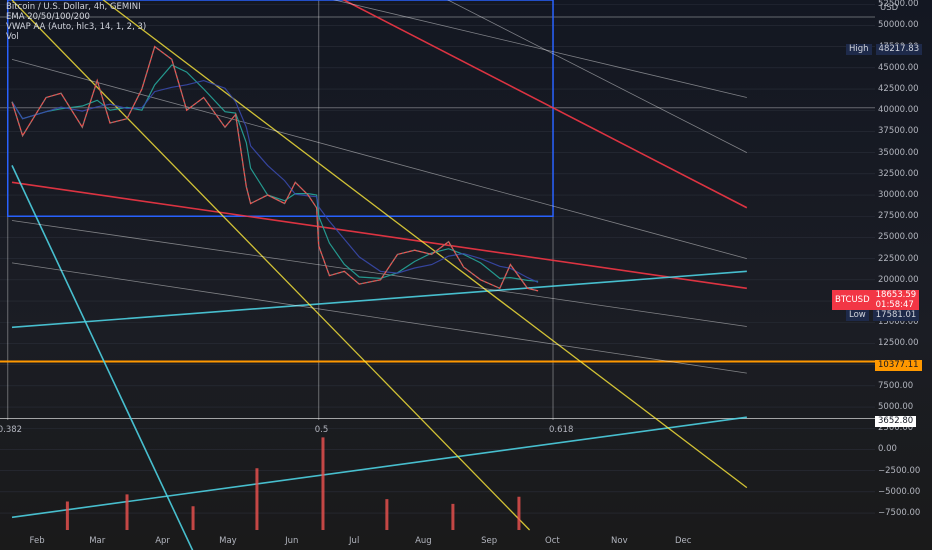  What do you see at coordinates (898, 258) in the screenshot?
I see `price-tick-label: 22500.00` at bounding box center [898, 258].